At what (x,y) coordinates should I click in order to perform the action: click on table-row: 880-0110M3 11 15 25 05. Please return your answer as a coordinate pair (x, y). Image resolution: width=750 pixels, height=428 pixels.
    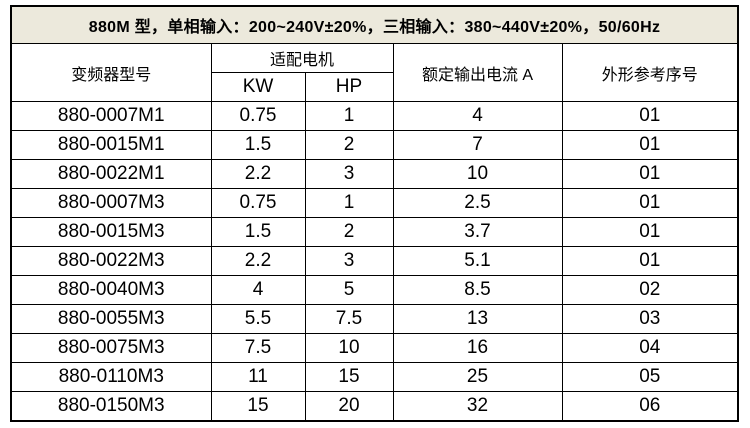
    Looking at the image, I should click on (374, 377).